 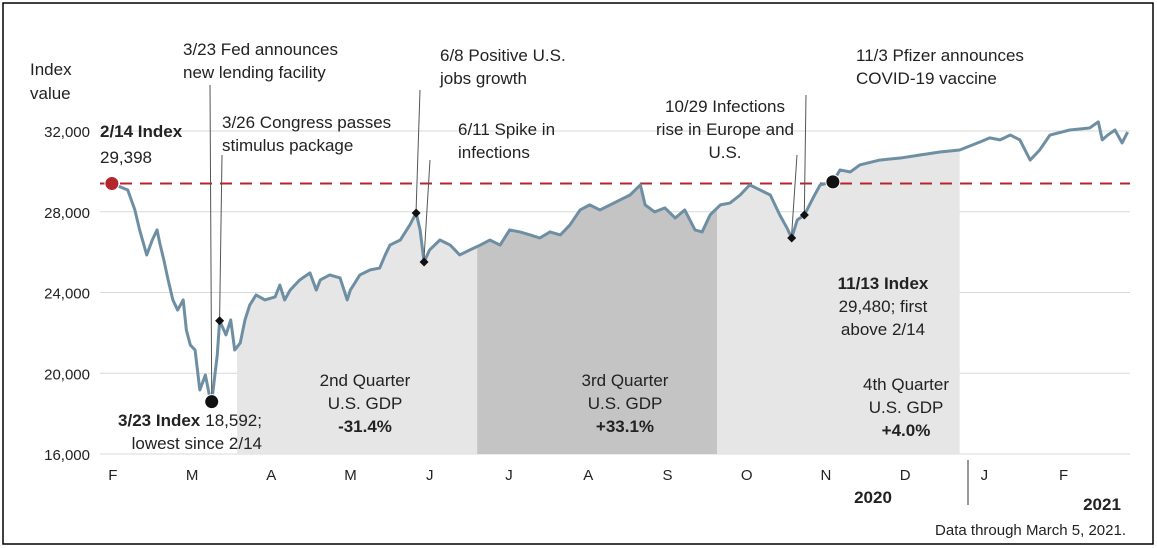 I want to click on y-tick-label: 16,000, so click(x=67, y=455).